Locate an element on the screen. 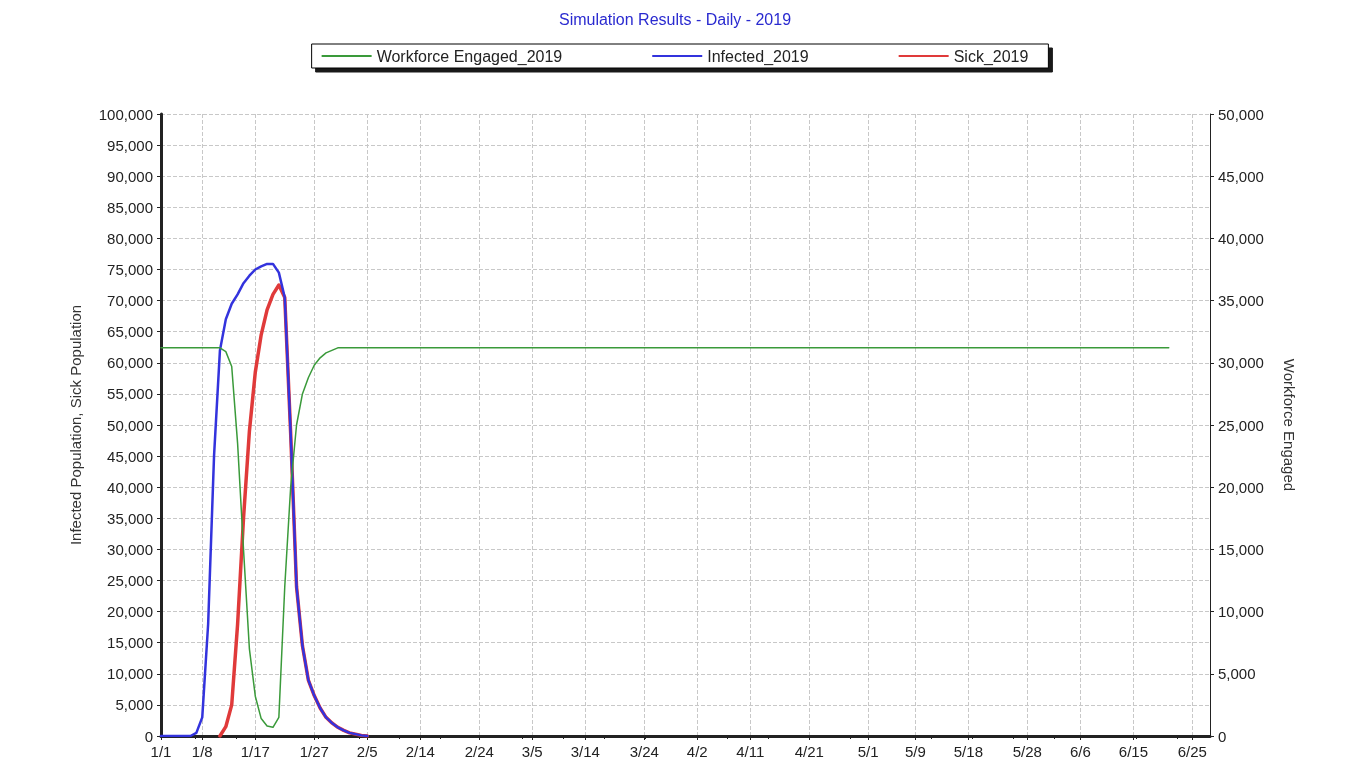 This screenshot has height=776, width=1350. y-tick-label: 45,000 is located at coordinates (130, 456).